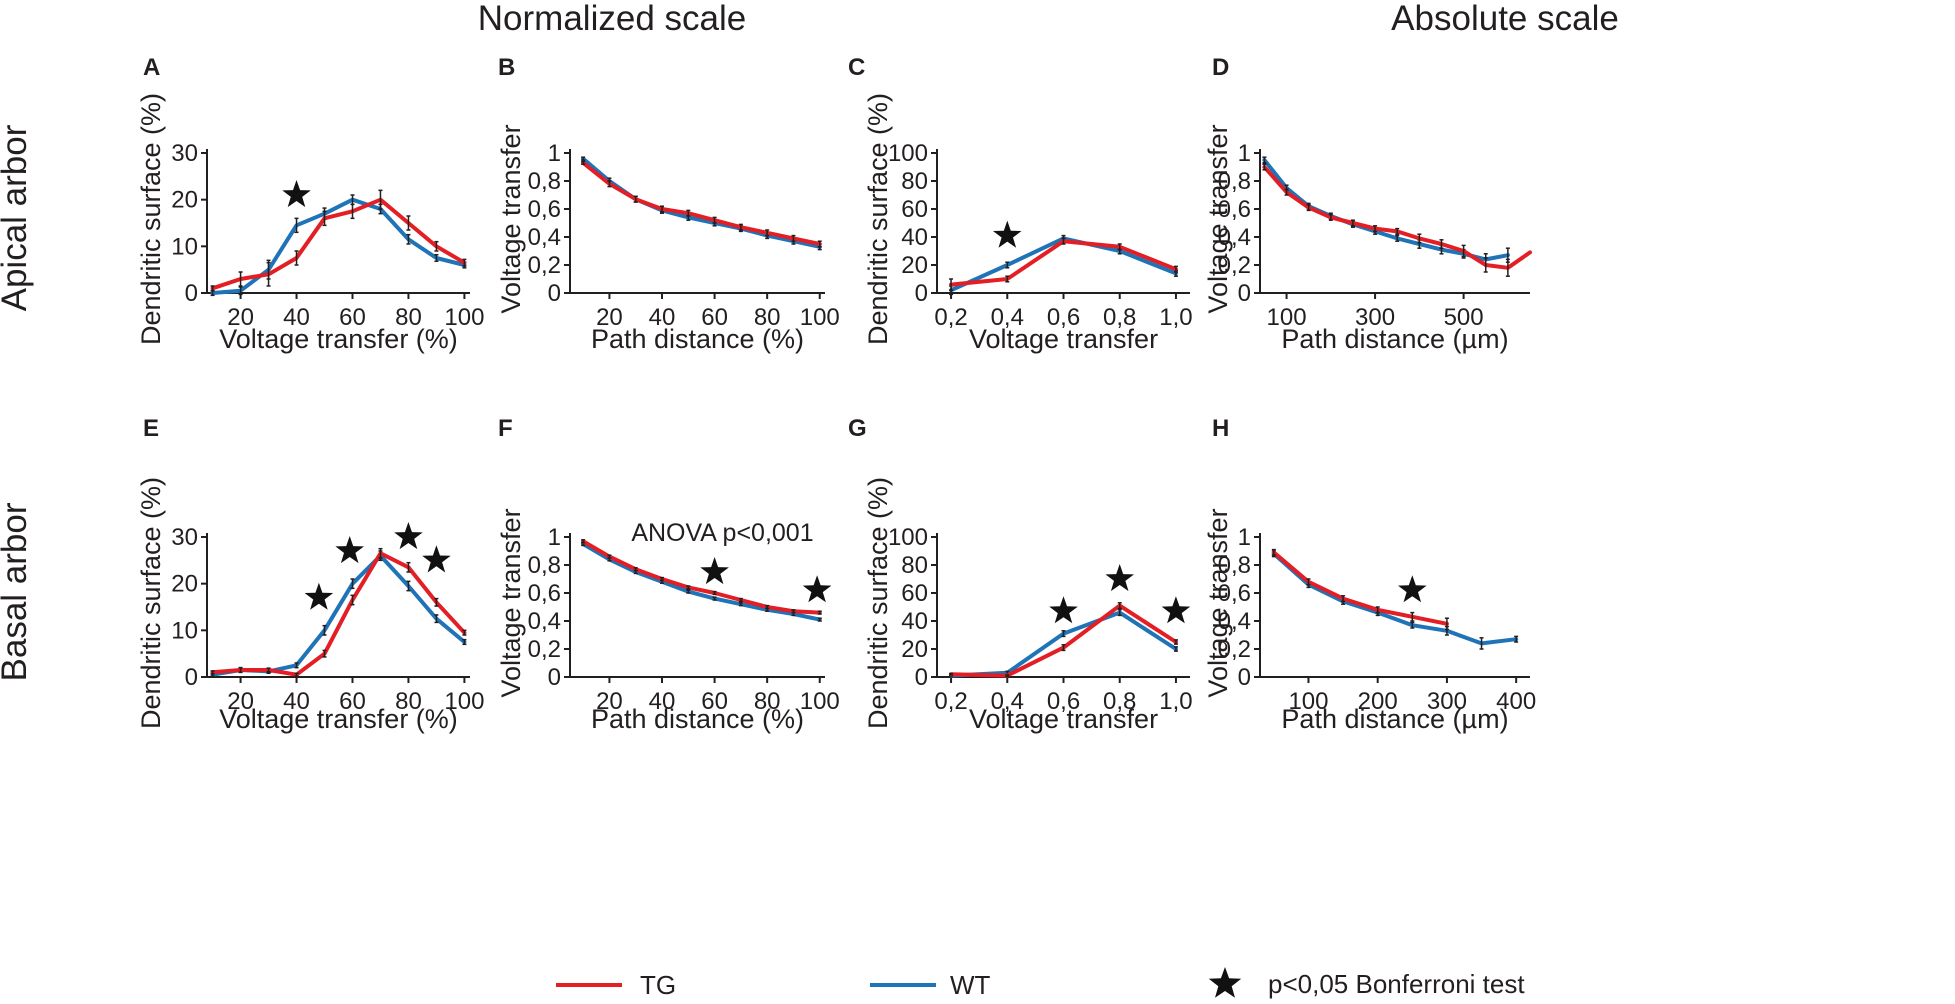 The width and height of the screenshot is (1955, 1004). I want to click on legend: TG WT p<0,05 Bonferroni test, so click(1040, 983).